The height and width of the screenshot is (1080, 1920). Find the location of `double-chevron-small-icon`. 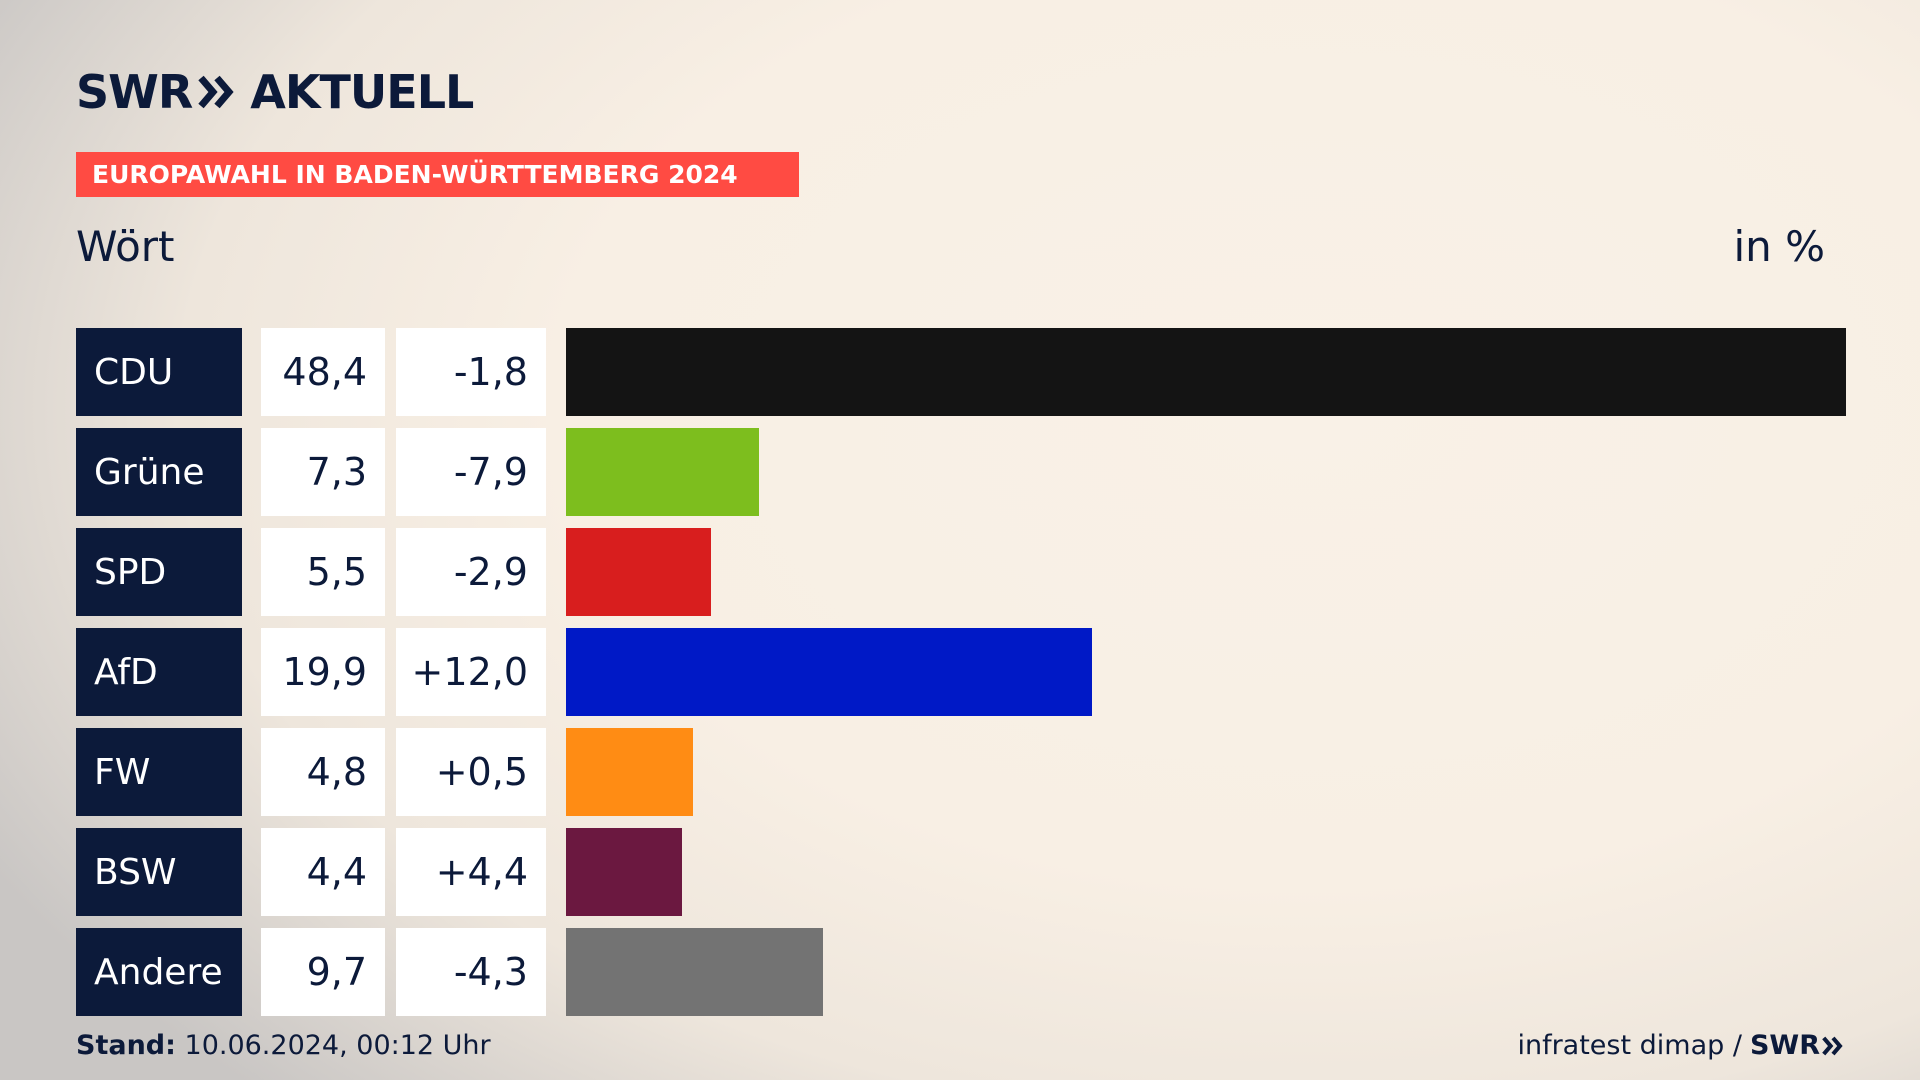

double-chevron-small-icon is located at coordinates (1832, 1045).